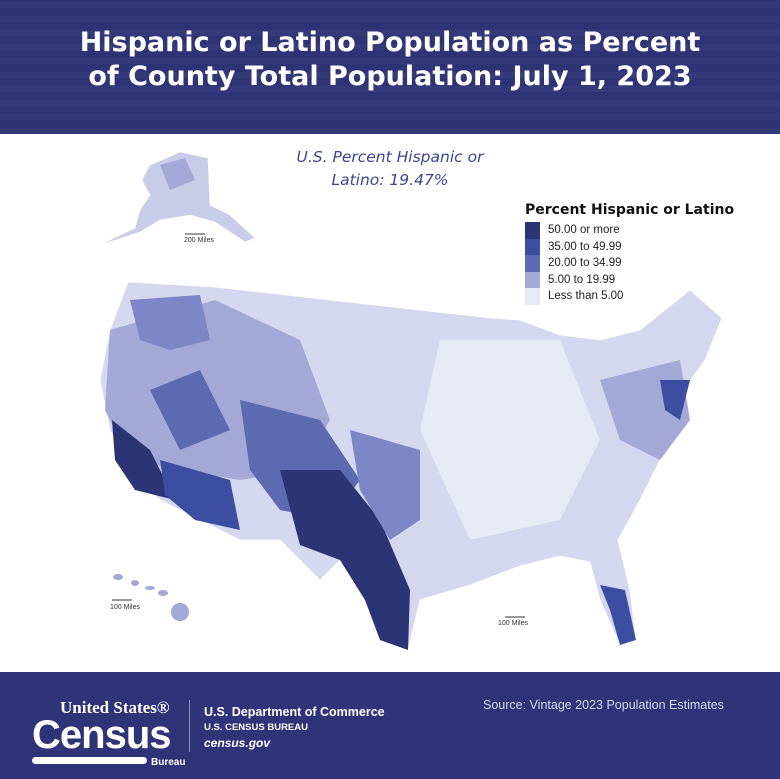 This screenshot has width=780, height=779. Describe the element at coordinates (200, 495) in the screenshot. I see `arizona-region` at that location.